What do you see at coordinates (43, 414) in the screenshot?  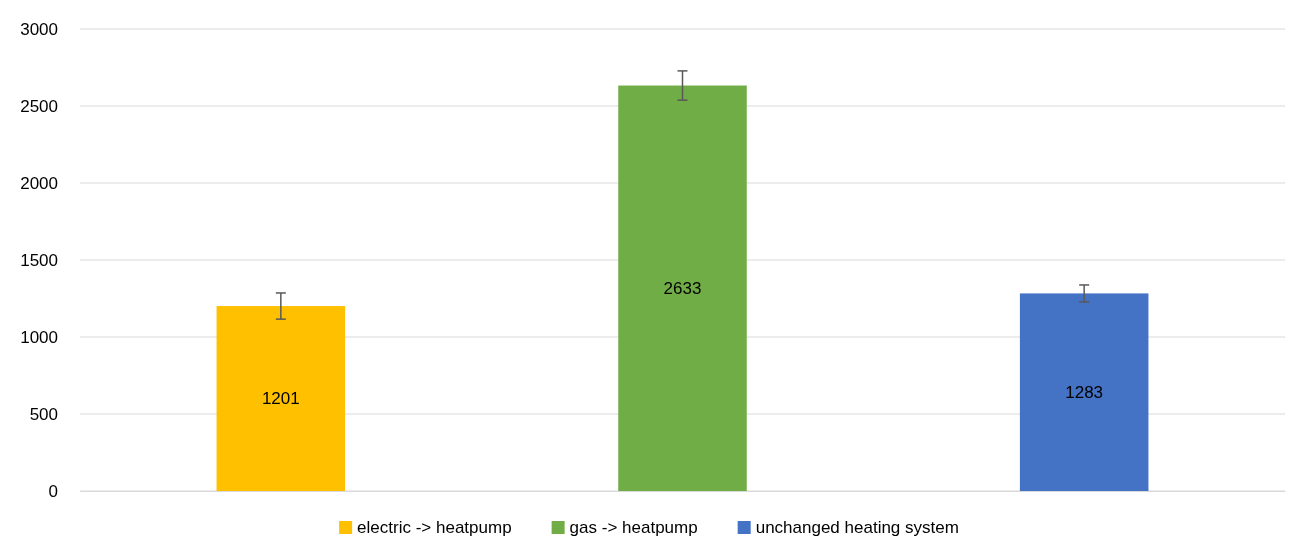 I see `y-tick-label: 500` at bounding box center [43, 414].